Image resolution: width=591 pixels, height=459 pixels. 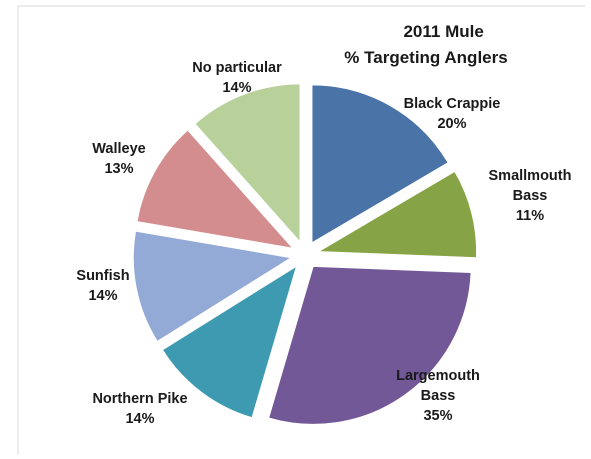 I want to click on slice-label-line: 11%, so click(x=530, y=216).